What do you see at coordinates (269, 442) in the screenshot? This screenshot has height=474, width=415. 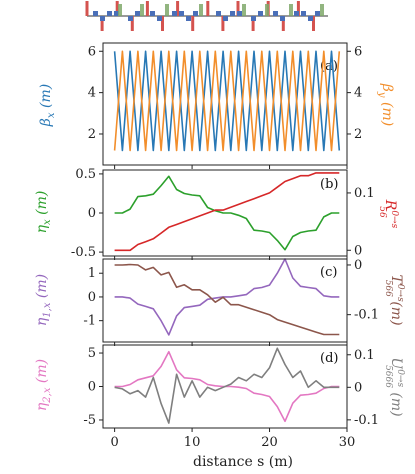 I see `panel-d-xtick-label-2: 20` at bounding box center [269, 442].